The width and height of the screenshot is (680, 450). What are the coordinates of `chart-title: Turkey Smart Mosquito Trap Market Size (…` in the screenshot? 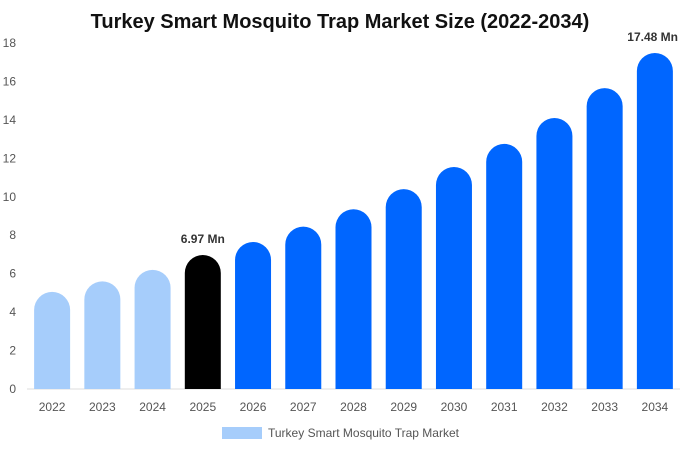 It's located at (340, 22).